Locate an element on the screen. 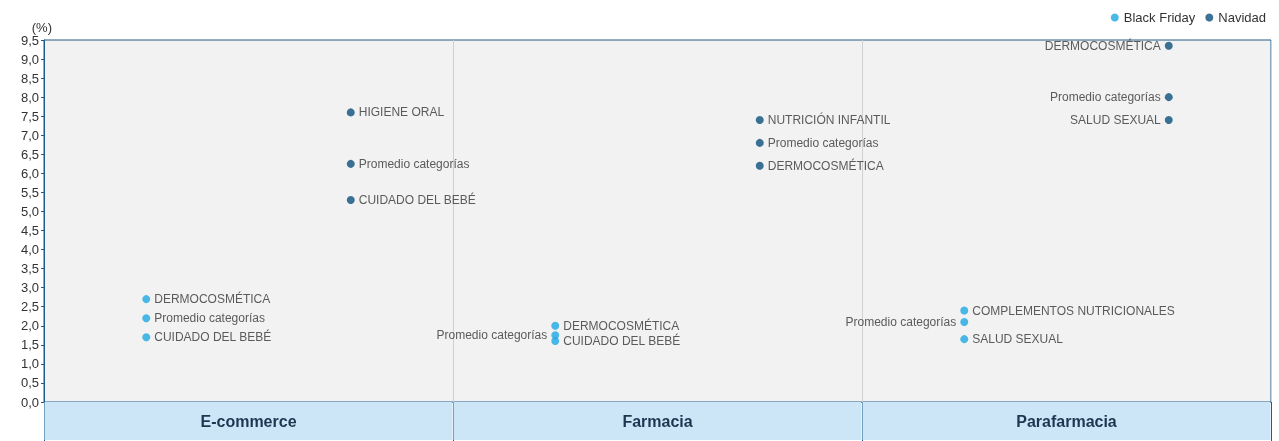  y-tick-label: 8,5 is located at coordinates (29, 78).